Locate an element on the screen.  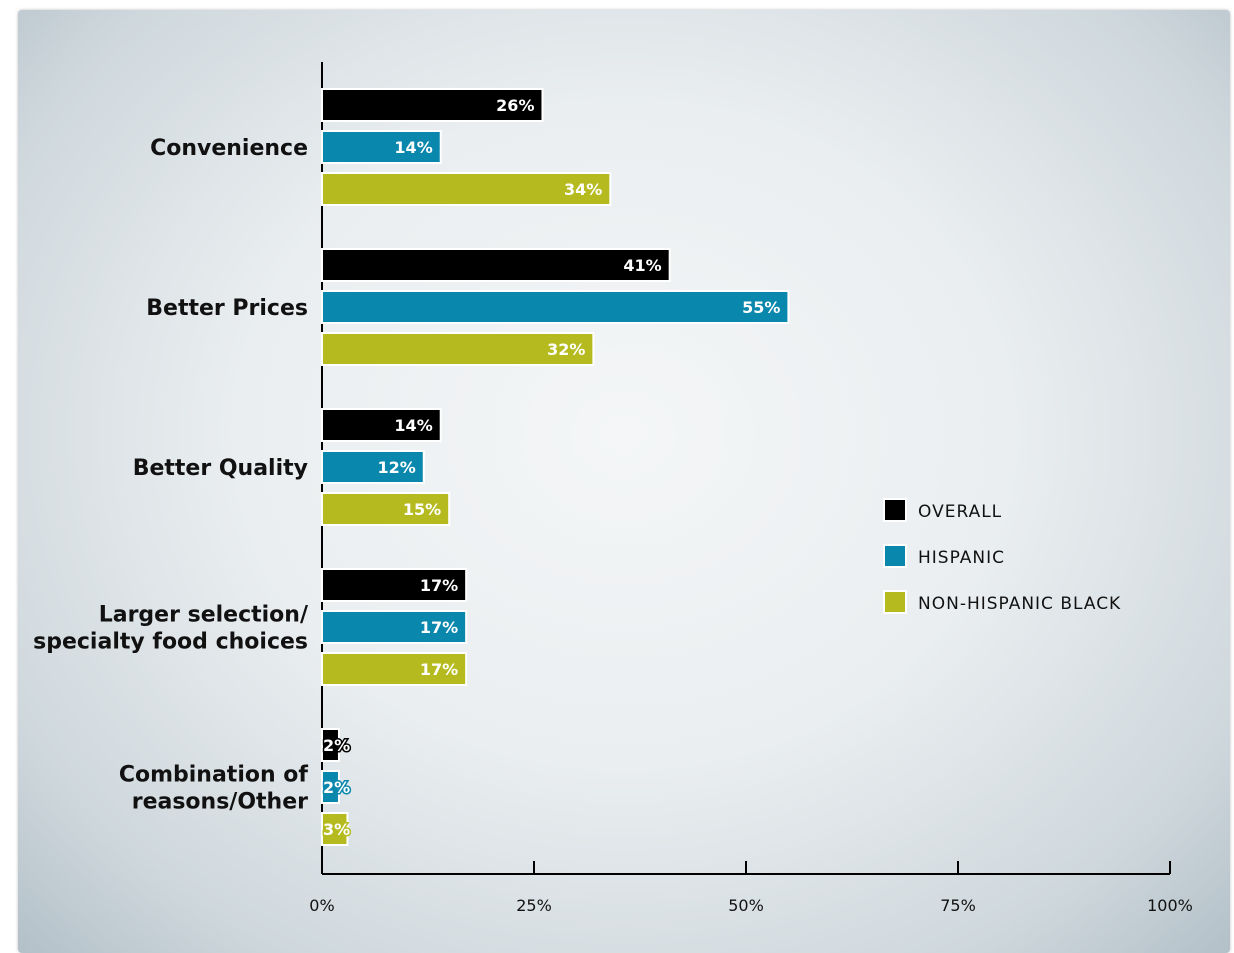
bar-value-label: 26% is located at coordinates (515, 105).